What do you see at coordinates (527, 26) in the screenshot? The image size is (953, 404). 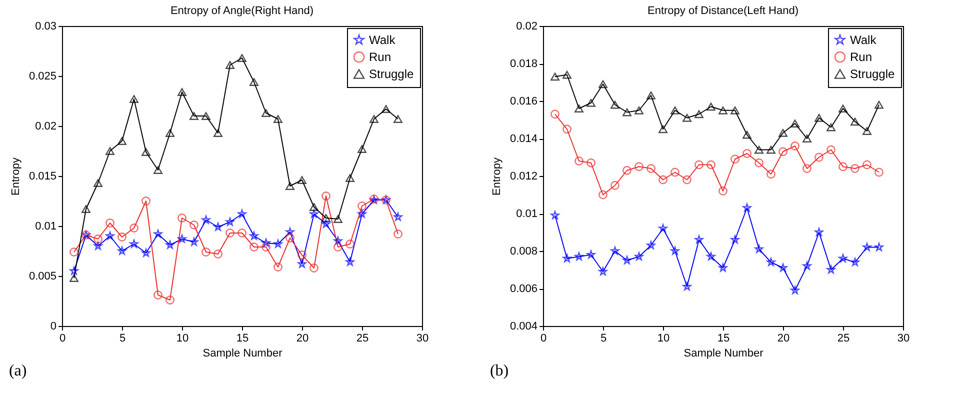 I see `y-tick-label: 0.02` at bounding box center [527, 26].